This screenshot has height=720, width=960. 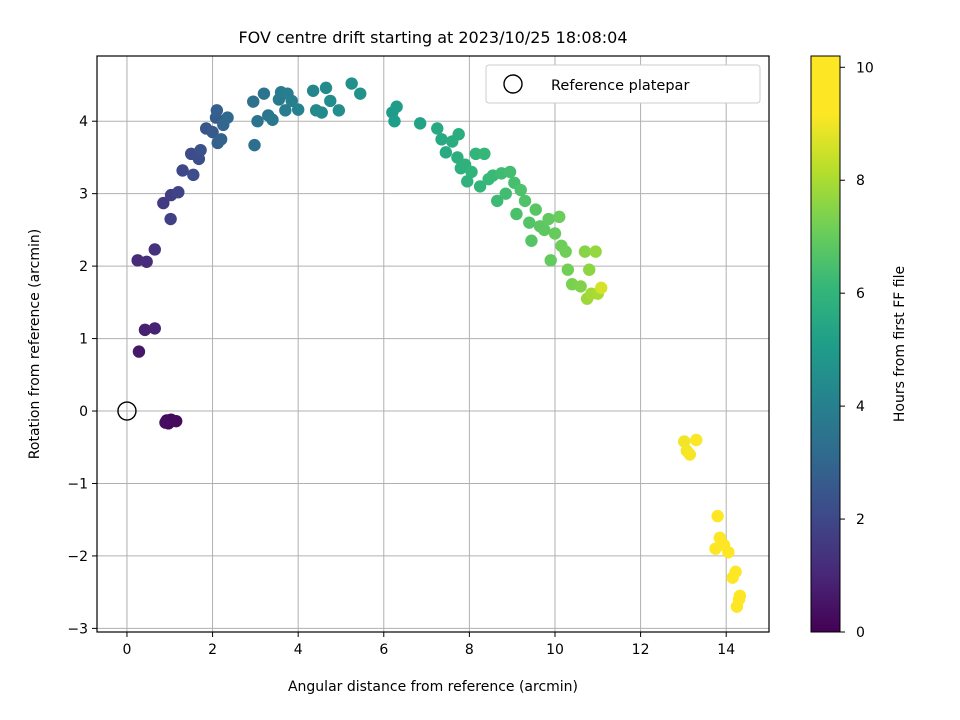 What do you see at coordinates (860, 294) in the screenshot?
I see `colorbar-tick-label: 6` at bounding box center [860, 294].